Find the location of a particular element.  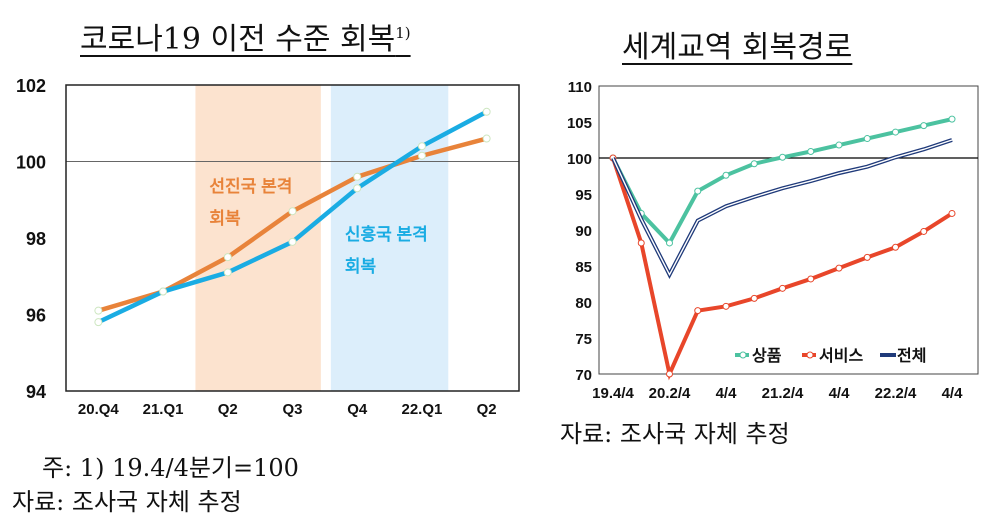

legend-label: 전체 is located at coordinates (911, 356).